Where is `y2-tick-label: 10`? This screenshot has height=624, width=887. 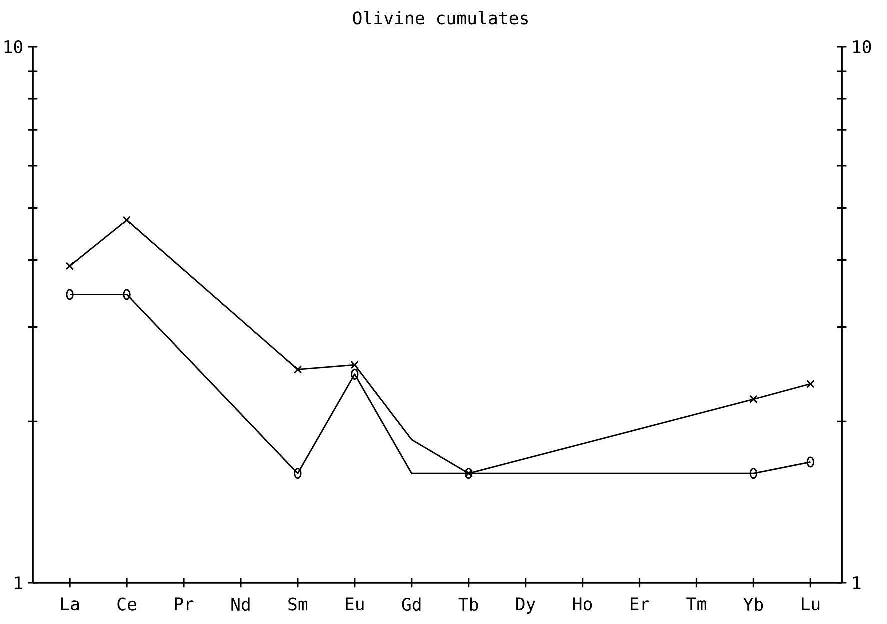 y2-tick-label: 10 is located at coordinates (862, 47).